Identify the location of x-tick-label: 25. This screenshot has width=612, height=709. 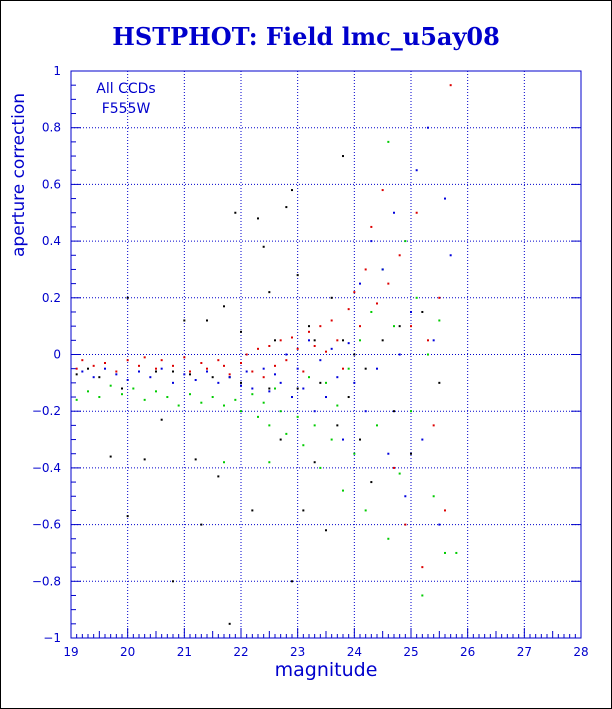
(410, 652).